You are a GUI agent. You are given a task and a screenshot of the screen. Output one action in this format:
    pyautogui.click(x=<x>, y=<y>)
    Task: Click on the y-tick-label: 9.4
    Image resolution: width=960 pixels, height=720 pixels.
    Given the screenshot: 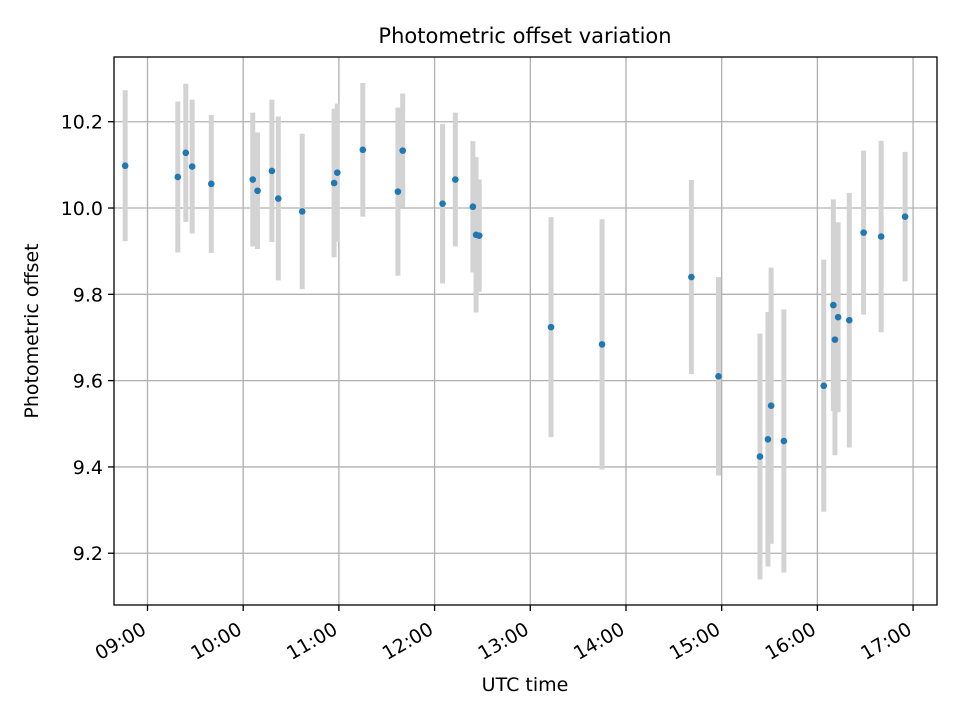 What is the action you would take?
    pyautogui.click(x=88, y=468)
    